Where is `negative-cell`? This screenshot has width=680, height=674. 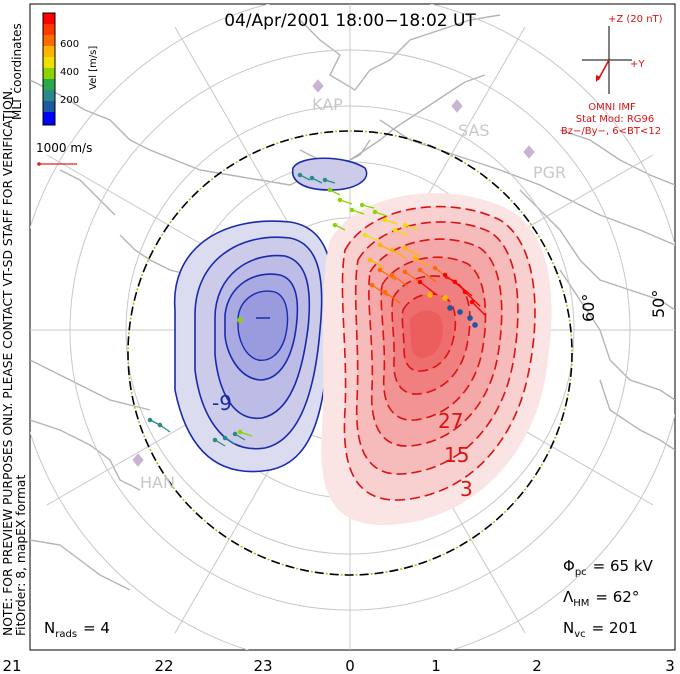
negative-cell is located at coordinates (270, 315).